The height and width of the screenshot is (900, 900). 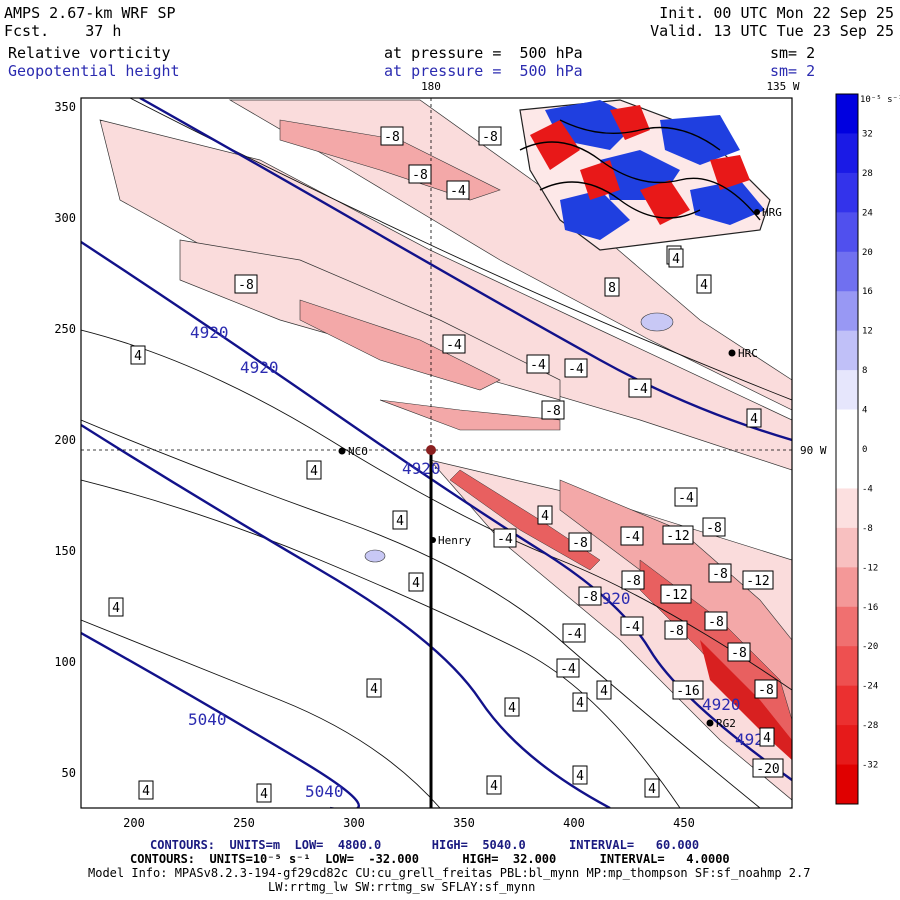 I want to click on valid-time: Valid. 13 UTC Tue 23 Sep 25, so click(x=772, y=31).